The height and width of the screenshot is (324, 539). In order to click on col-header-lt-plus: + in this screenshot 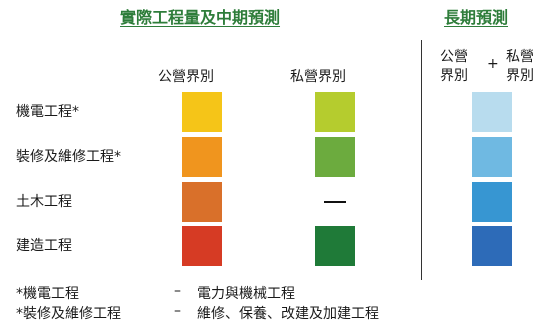, I will do `click(493, 64)`.